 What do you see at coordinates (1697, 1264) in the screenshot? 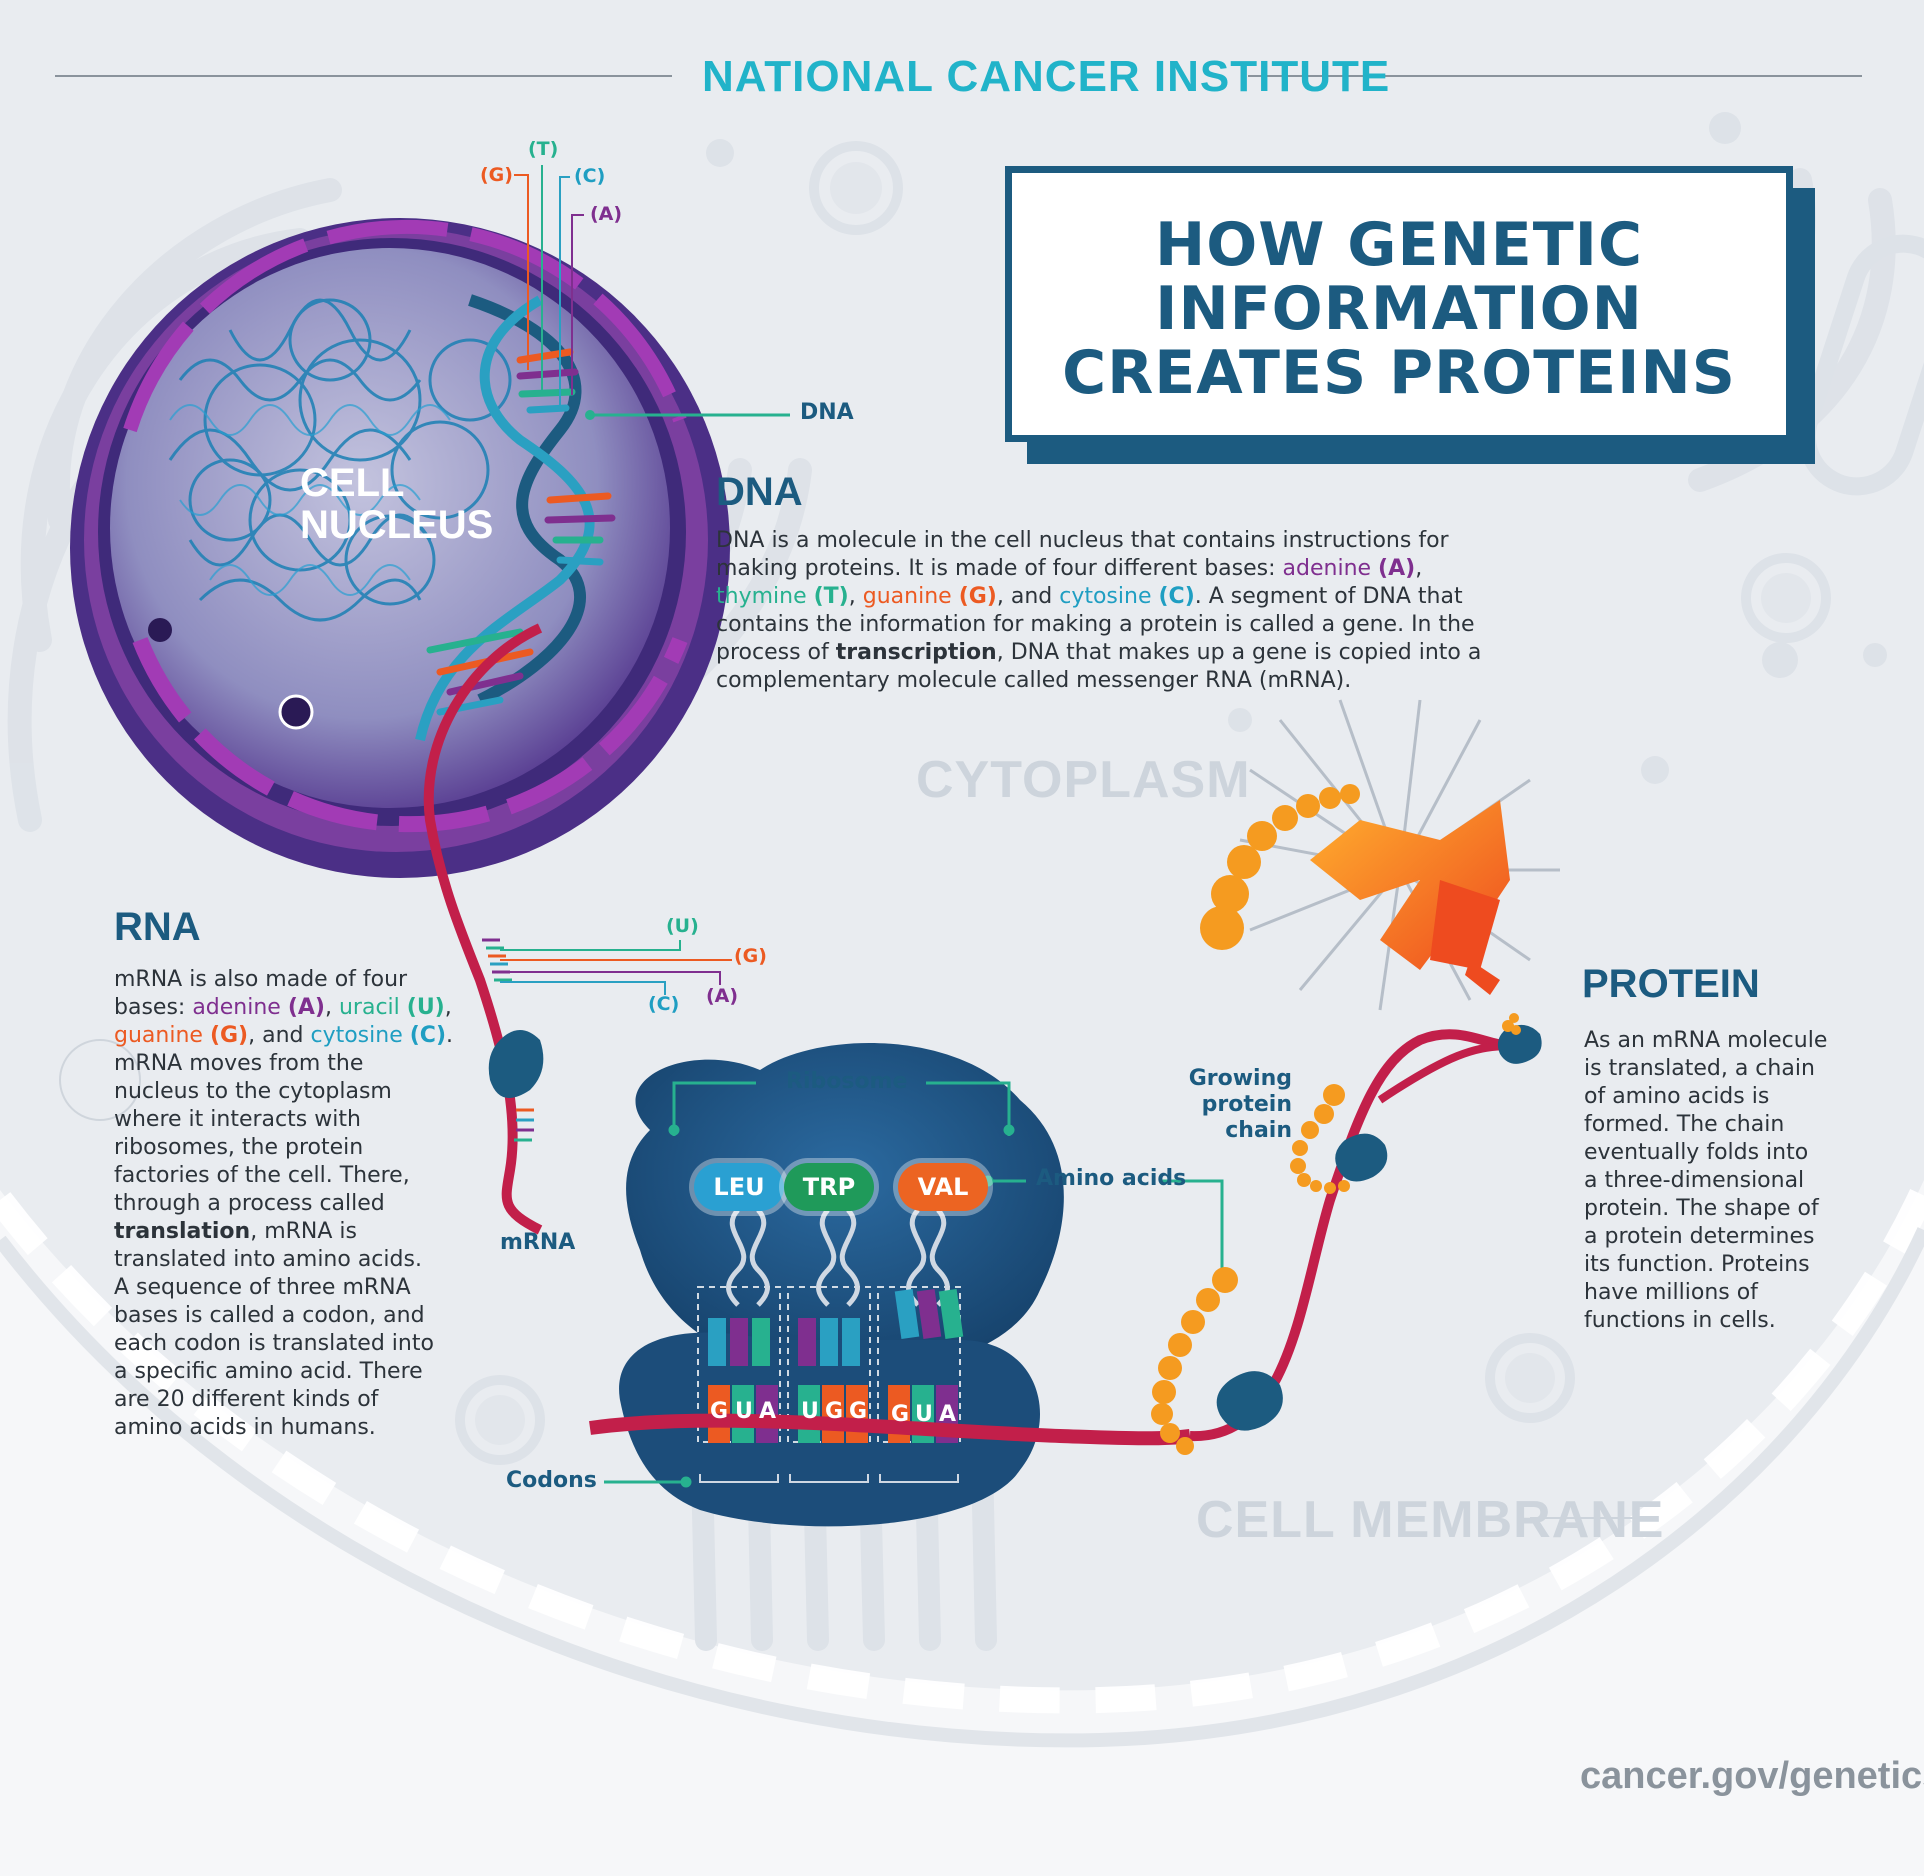
I see `protein-text-line: its function. Proteins` at bounding box center [1697, 1264].